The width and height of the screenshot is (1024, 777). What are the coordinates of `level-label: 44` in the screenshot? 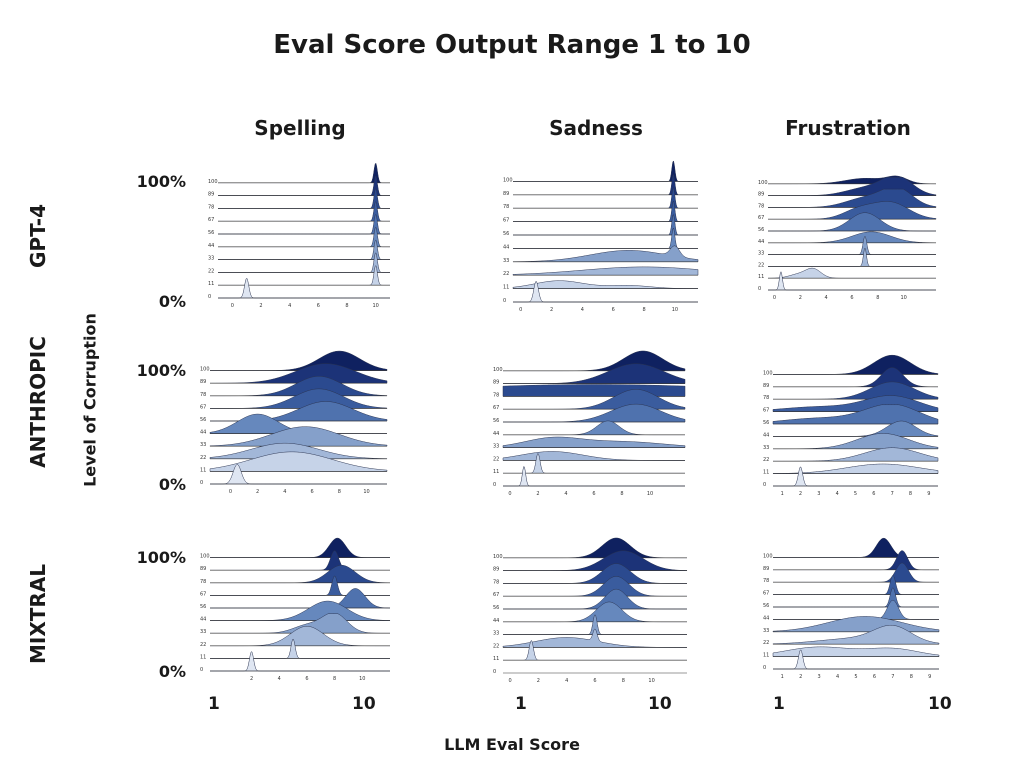 It's located at (761, 242).